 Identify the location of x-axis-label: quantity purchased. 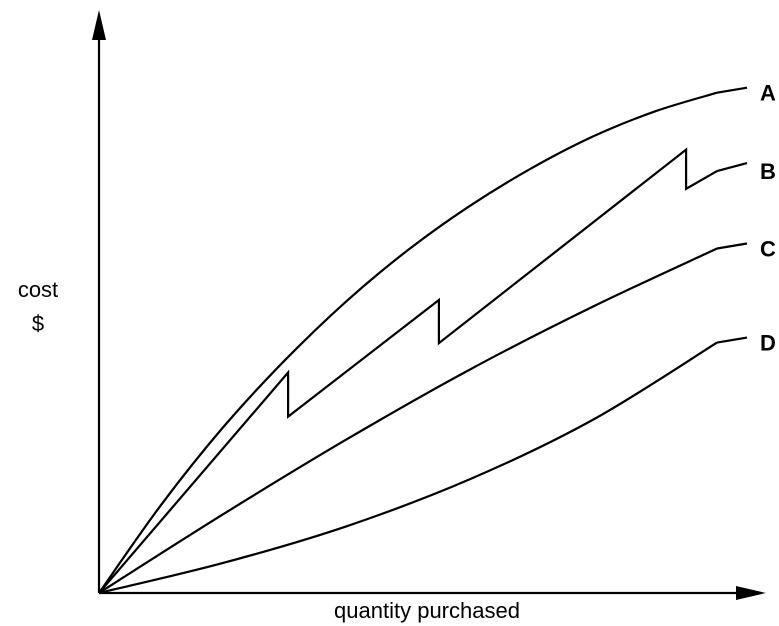
(427, 610).